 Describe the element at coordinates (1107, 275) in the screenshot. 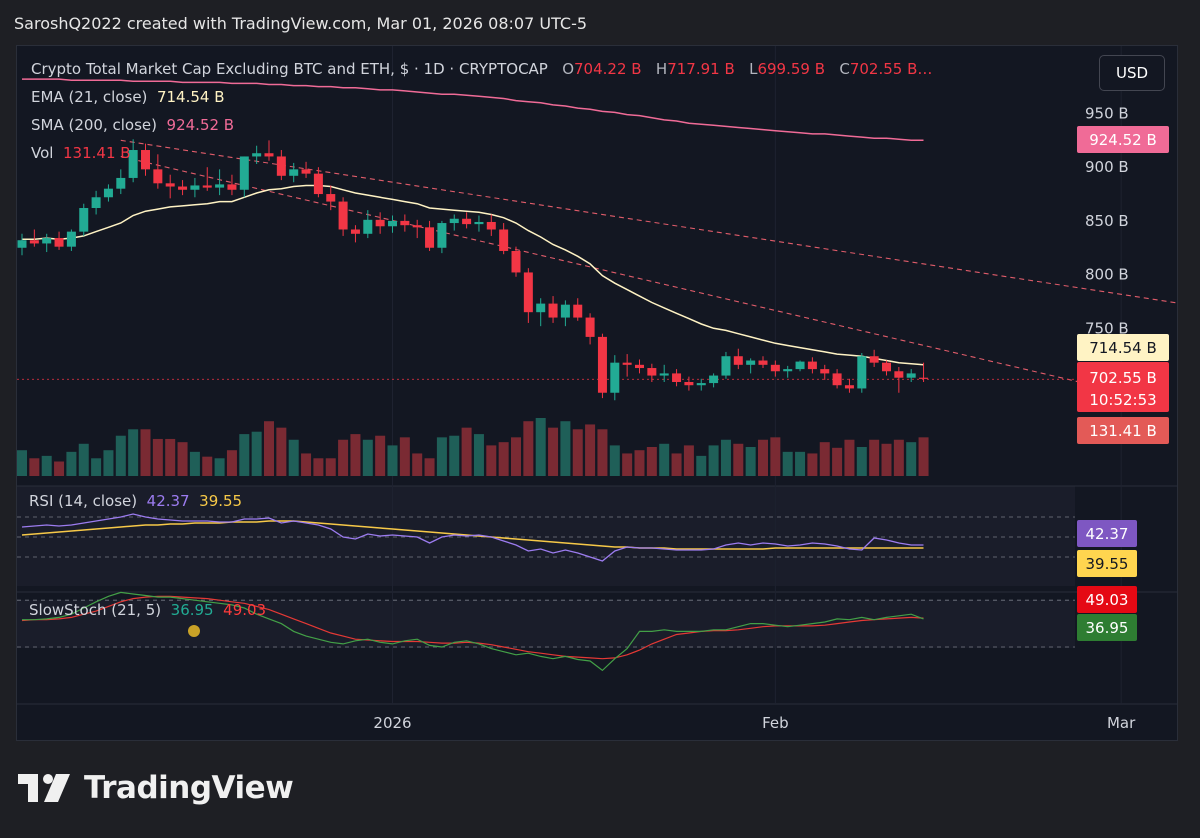

I see `y-tick-label: 800 B` at that location.